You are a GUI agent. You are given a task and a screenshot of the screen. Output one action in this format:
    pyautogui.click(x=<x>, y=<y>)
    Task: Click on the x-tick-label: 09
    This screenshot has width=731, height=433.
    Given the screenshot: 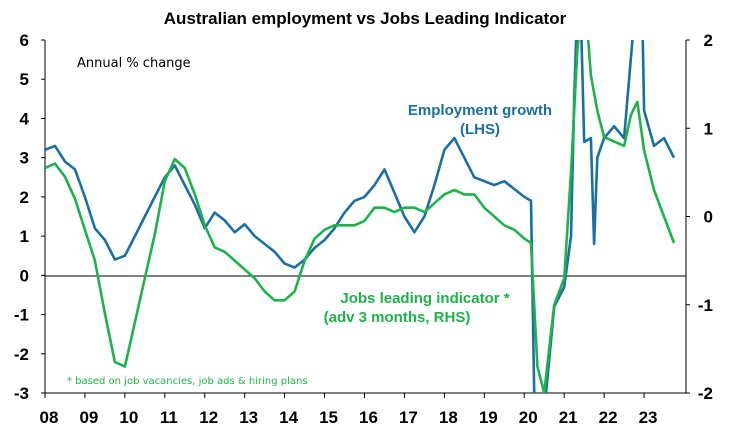 What is the action you would take?
    pyautogui.click(x=88, y=417)
    